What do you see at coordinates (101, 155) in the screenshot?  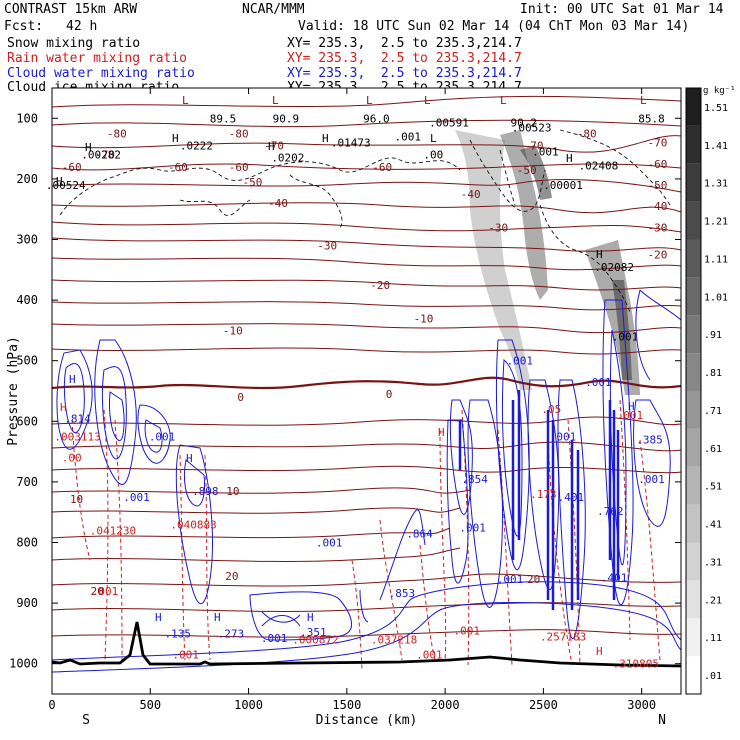 I see `snow-label: .00282` at bounding box center [101, 155].